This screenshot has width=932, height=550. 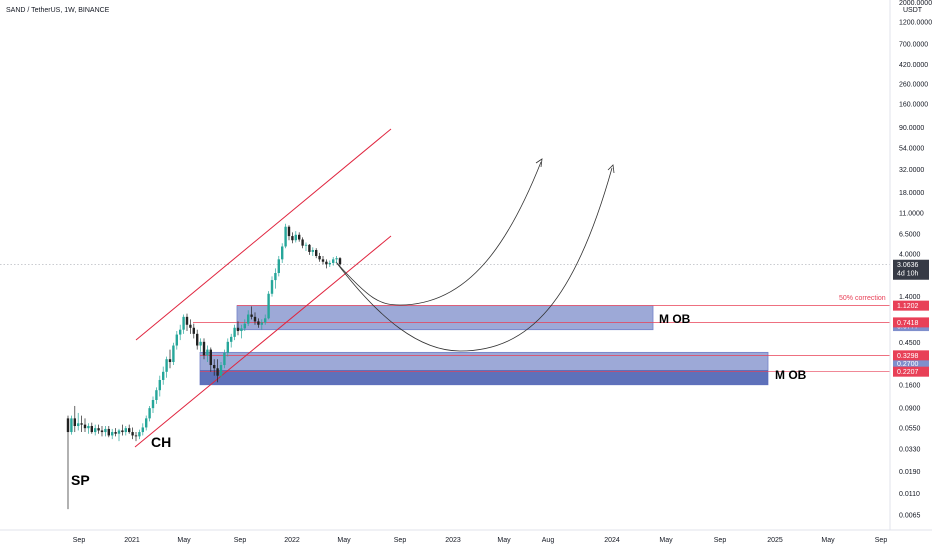 I want to click on price-tick: 18.0000, so click(x=911, y=193).